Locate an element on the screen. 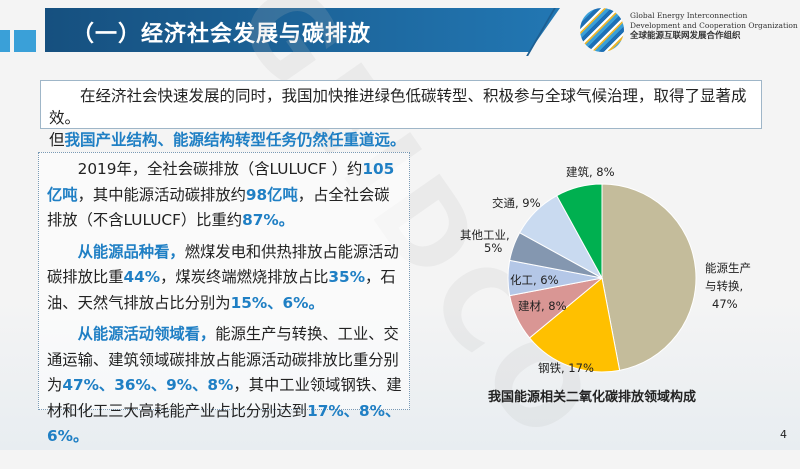 This screenshot has height=469, width=800. pie-label: 47% is located at coordinates (725, 304).